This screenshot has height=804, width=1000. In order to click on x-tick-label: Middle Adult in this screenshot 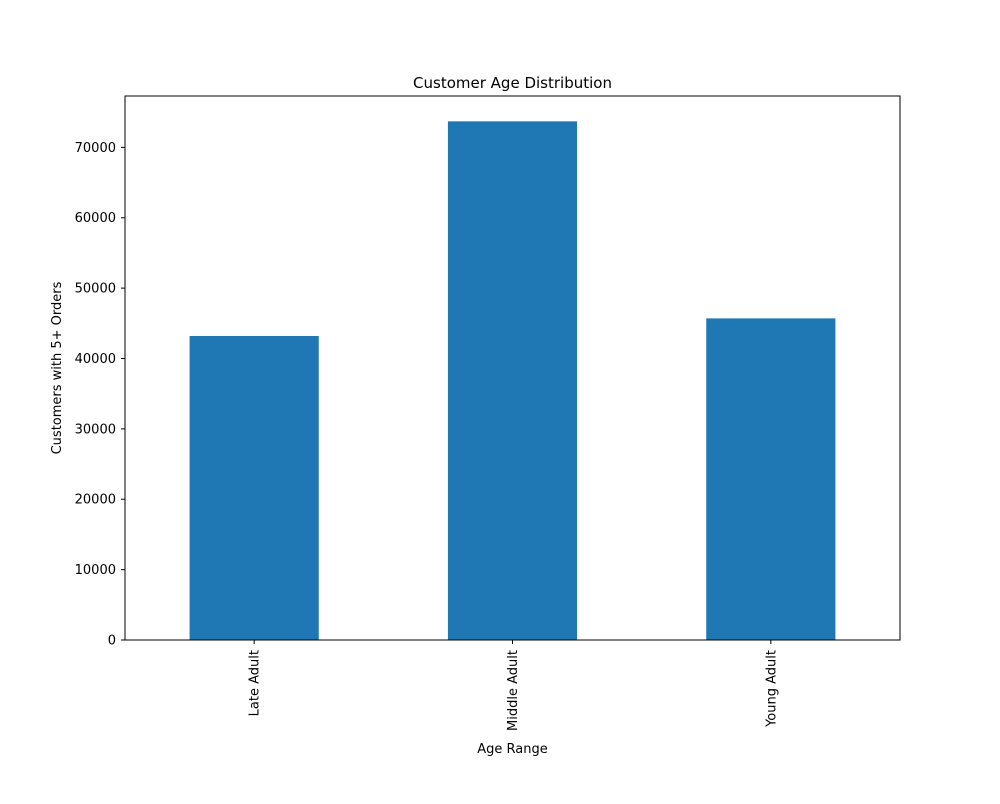, I will do `click(513, 690)`.